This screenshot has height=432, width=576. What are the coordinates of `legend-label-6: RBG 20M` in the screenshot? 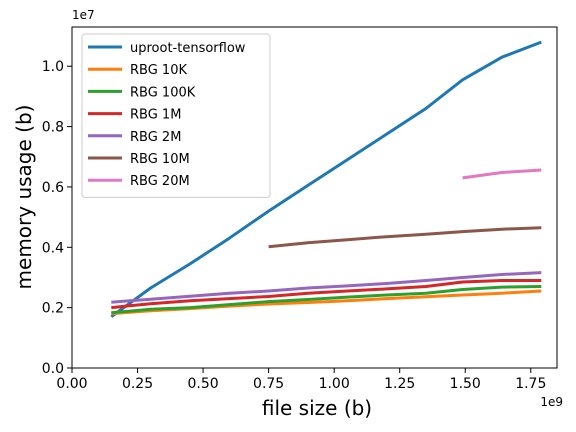 It's located at (160, 181).